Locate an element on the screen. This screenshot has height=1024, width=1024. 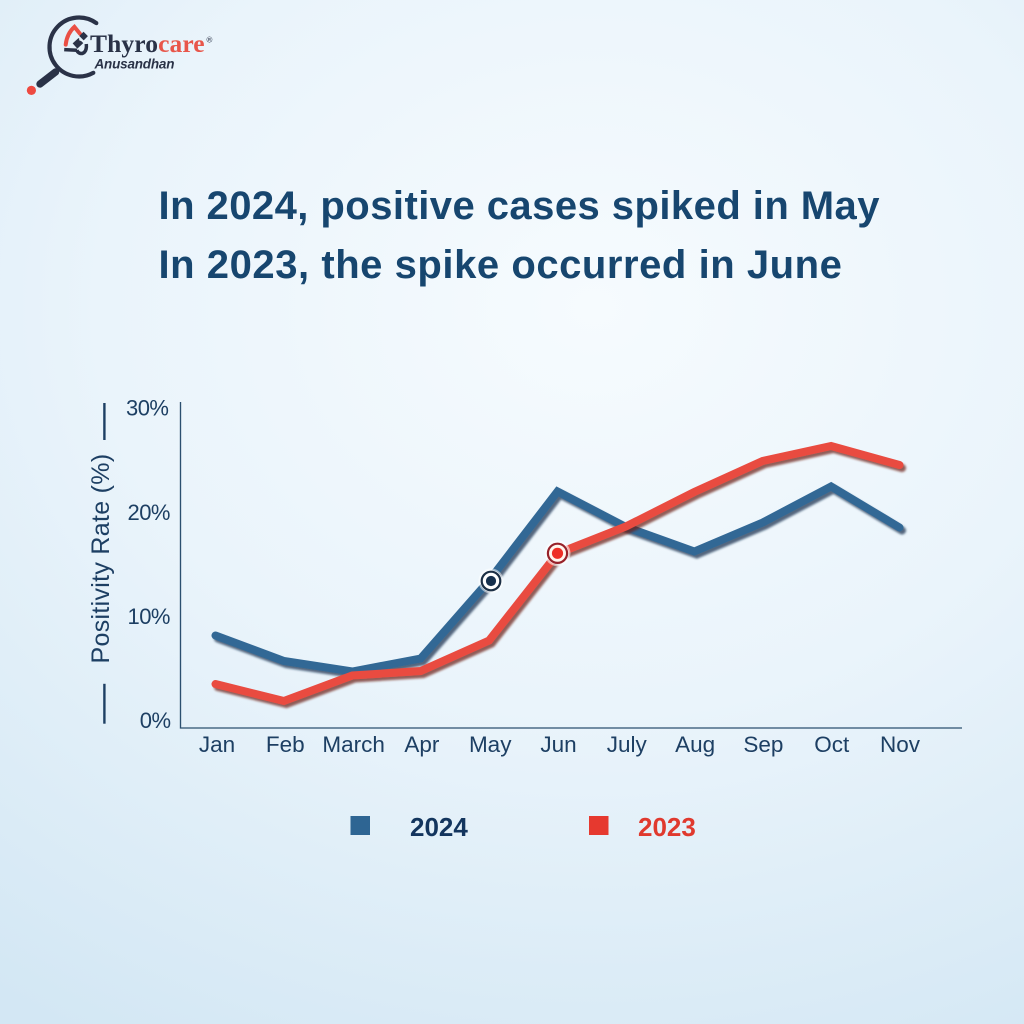
svg-text: Aug is located at coordinates (695, 744).